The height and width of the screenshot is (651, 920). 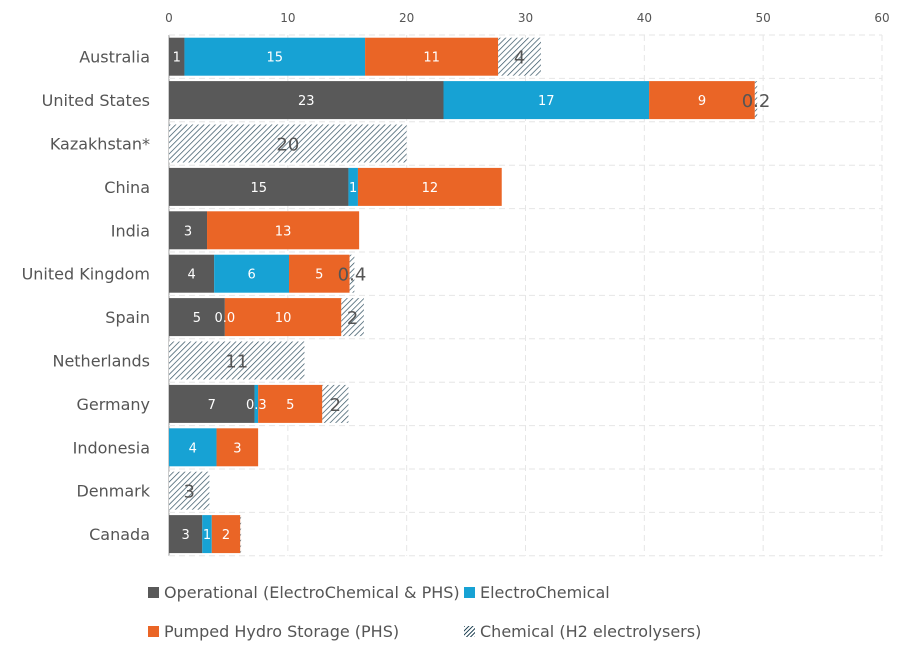 What do you see at coordinates (101, 361) in the screenshot?
I see `category-label: Netherlands` at bounding box center [101, 361].